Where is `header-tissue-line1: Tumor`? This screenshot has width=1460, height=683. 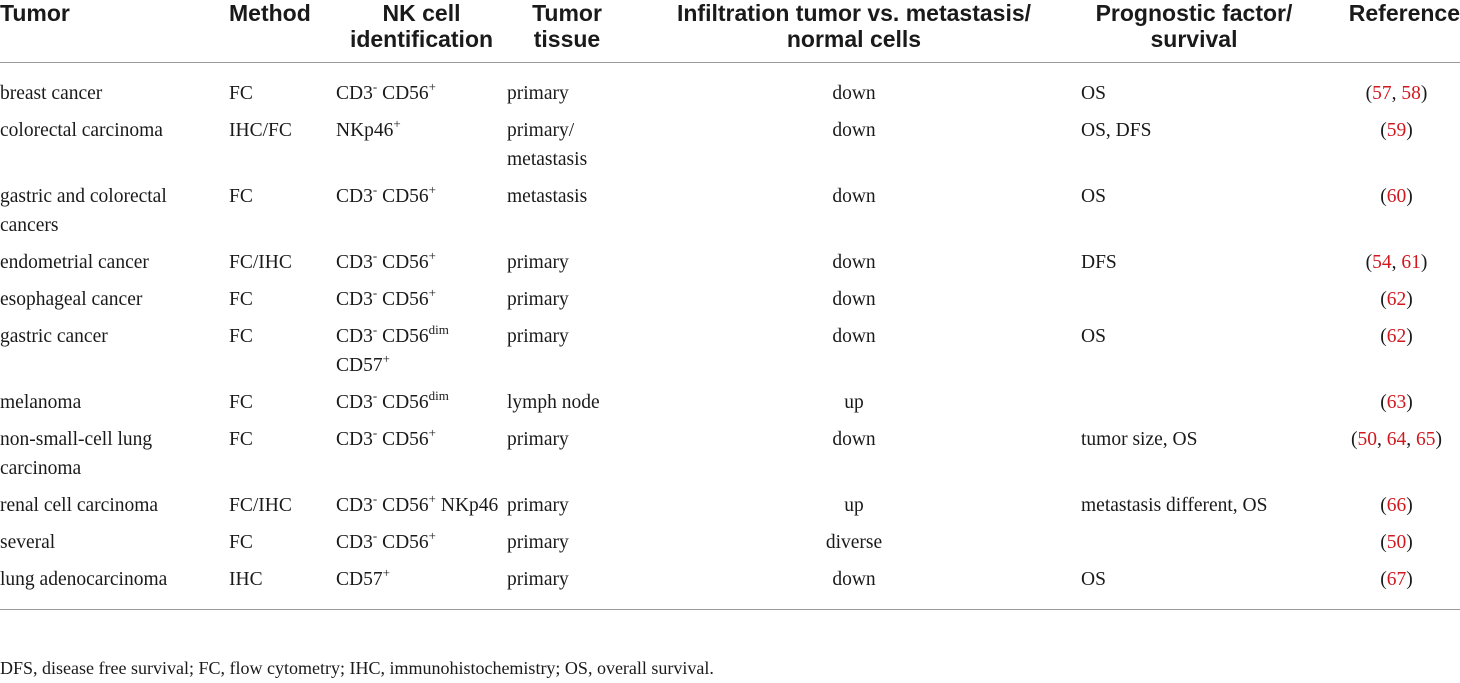 header-tissue-line1: Tumor is located at coordinates (567, 13).